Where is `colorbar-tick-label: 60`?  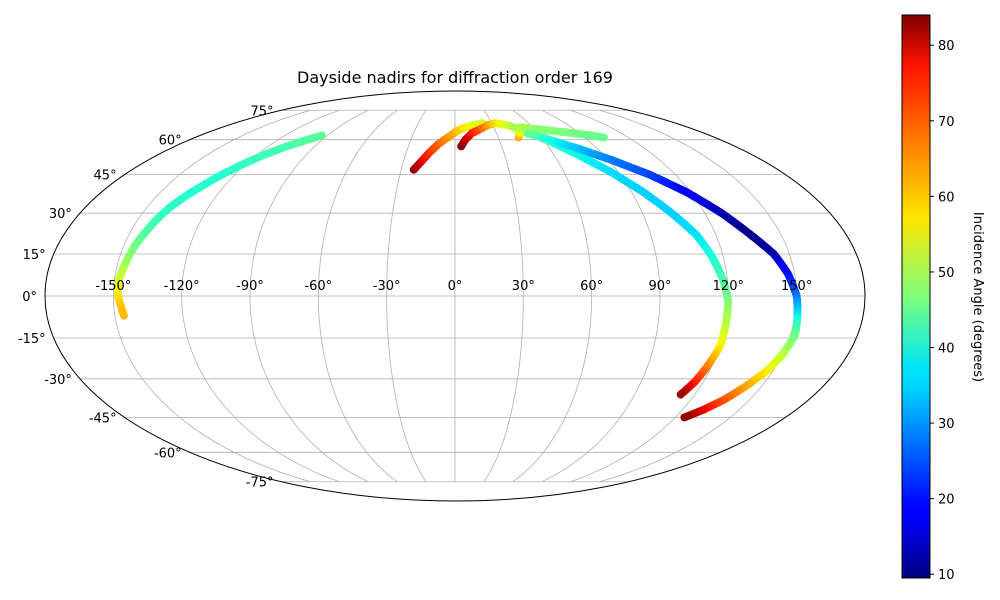 colorbar-tick-label: 60 is located at coordinates (946, 197).